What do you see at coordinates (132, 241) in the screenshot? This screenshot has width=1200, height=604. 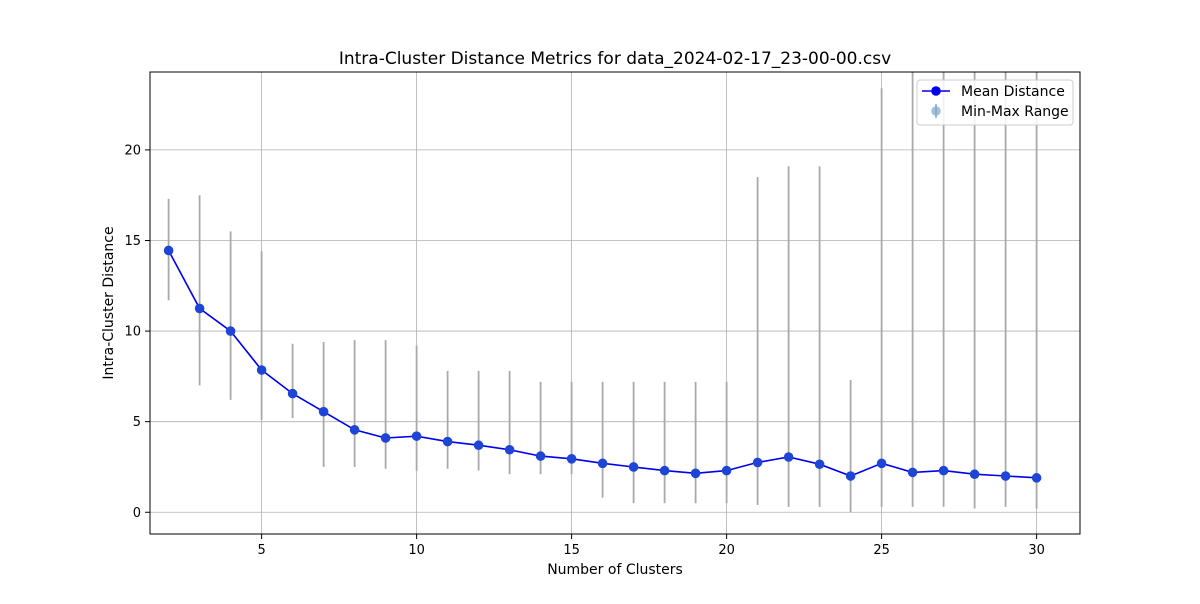 I see `y-tick-label: 15` at bounding box center [132, 241].